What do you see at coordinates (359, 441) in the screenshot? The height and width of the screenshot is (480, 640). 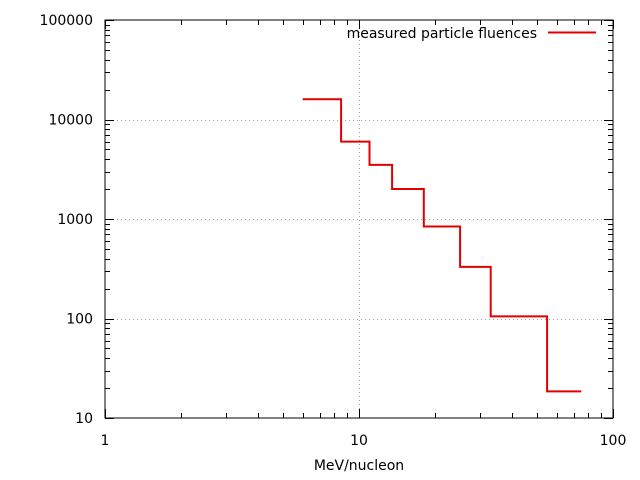 I see `x-tick-label: 10` at bounding box center [359, 441].